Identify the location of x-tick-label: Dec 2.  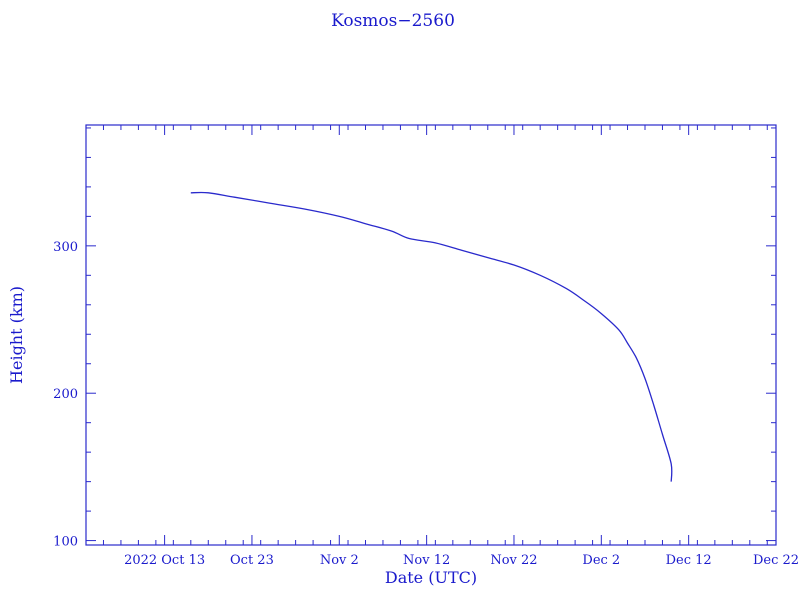
(601, 560).